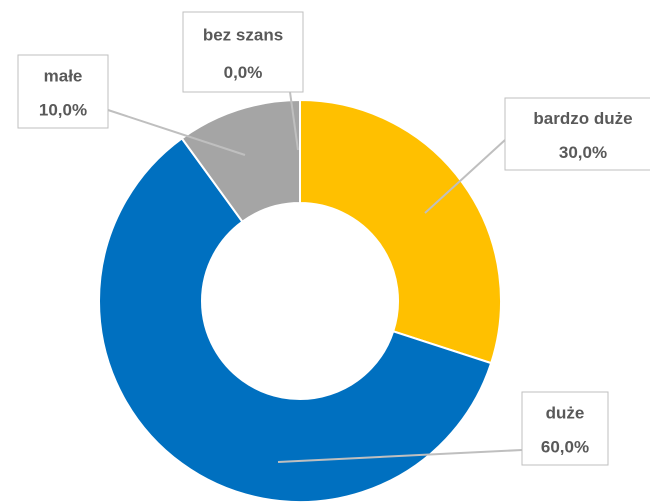  Describe the element at coordinates (243, 72) in the screenshot. I see `value-label: 0,0%` at that location.